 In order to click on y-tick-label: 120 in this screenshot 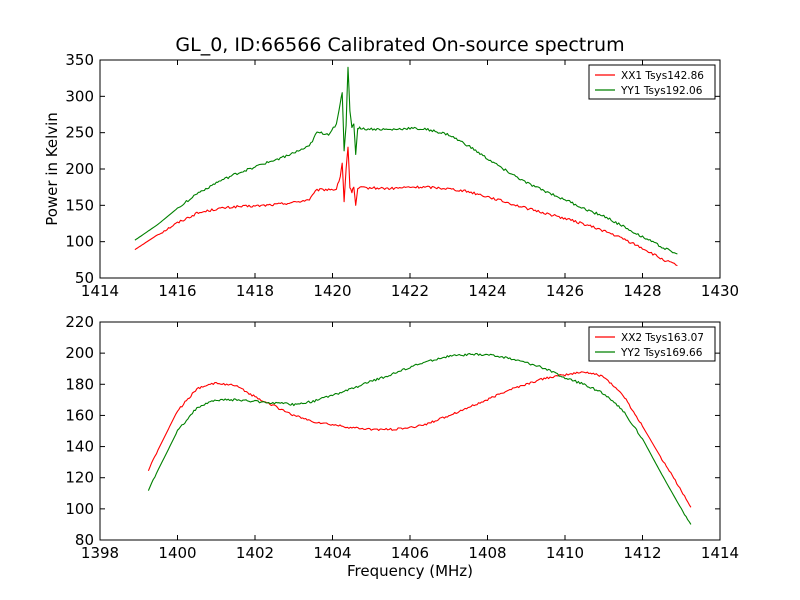, I will do `click(79, 478)`.